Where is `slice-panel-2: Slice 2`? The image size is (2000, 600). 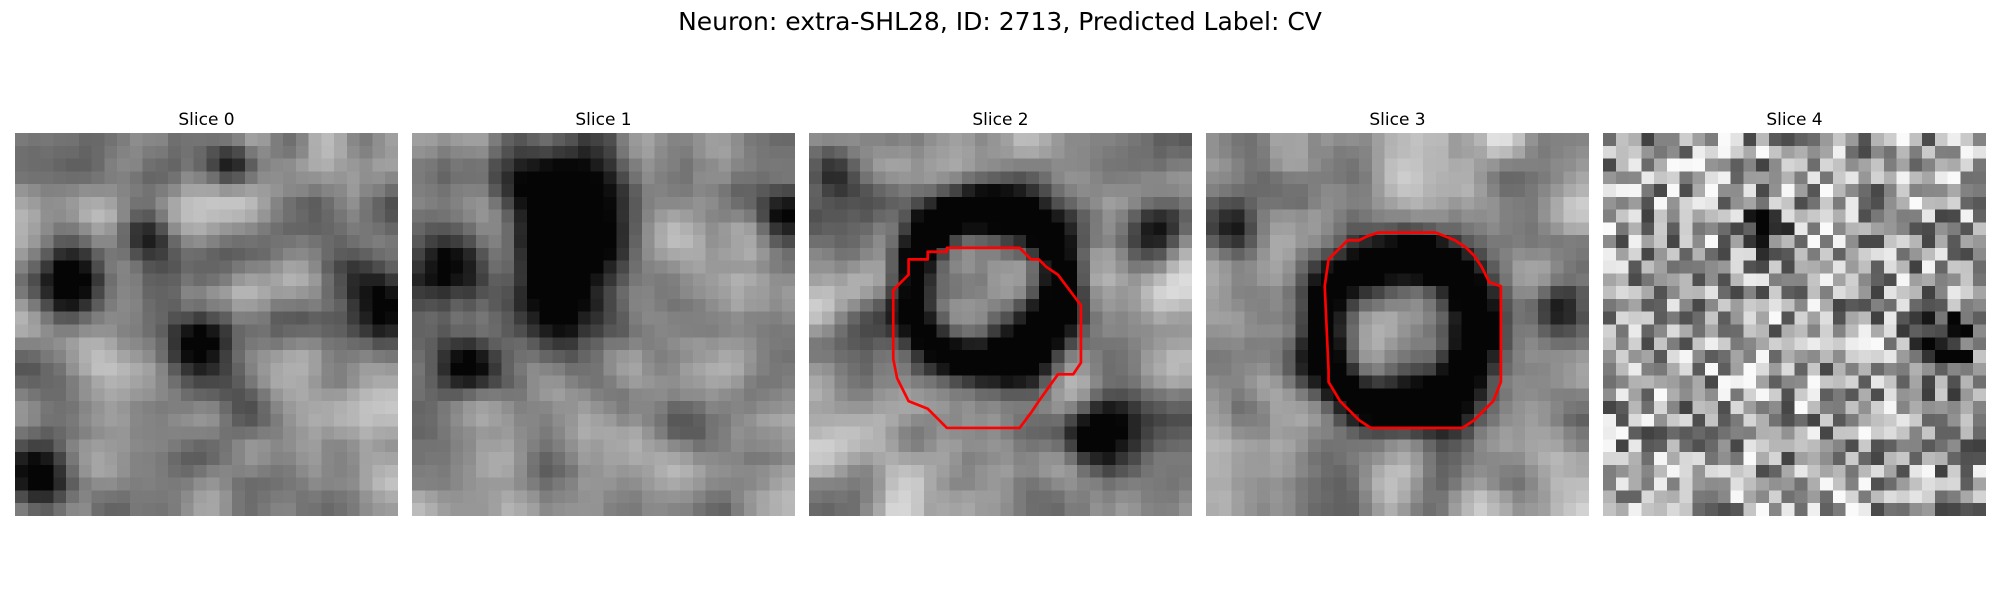
slice-panel-2: Slice 2 is located at coordinates (1000, 311).